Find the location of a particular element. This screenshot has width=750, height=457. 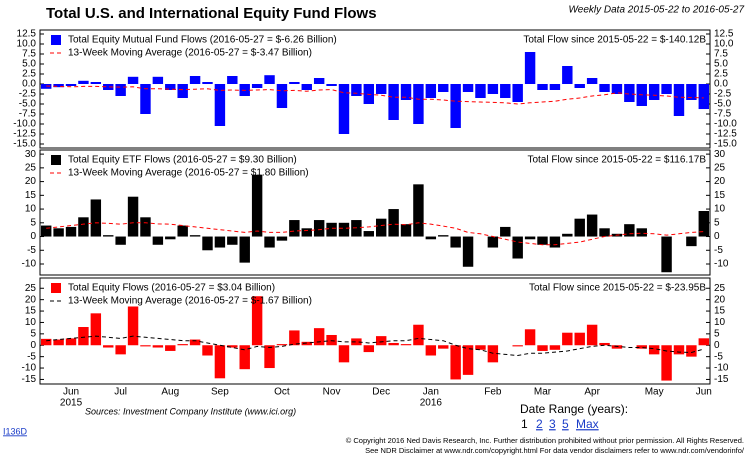

range-option: 1 is located at coordinates (524, 424).